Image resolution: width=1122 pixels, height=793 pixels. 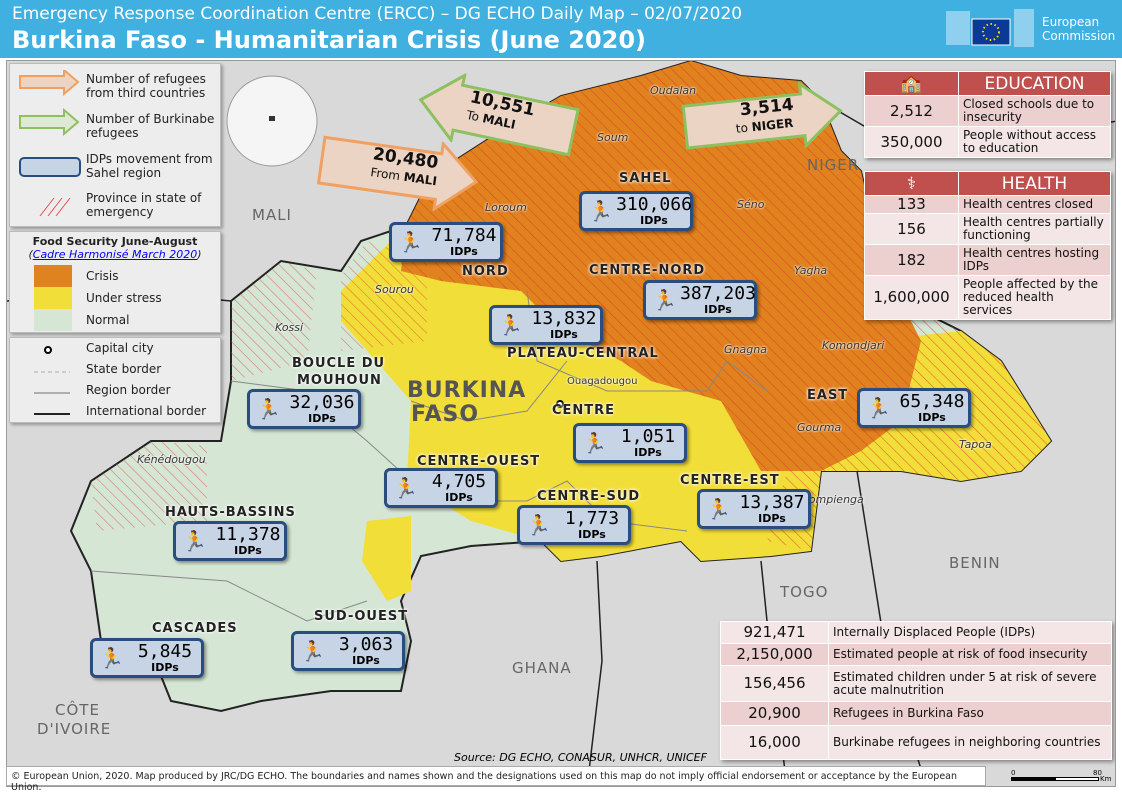 I want to click on emergency-hatch-nord, so click(x=384, y=296).